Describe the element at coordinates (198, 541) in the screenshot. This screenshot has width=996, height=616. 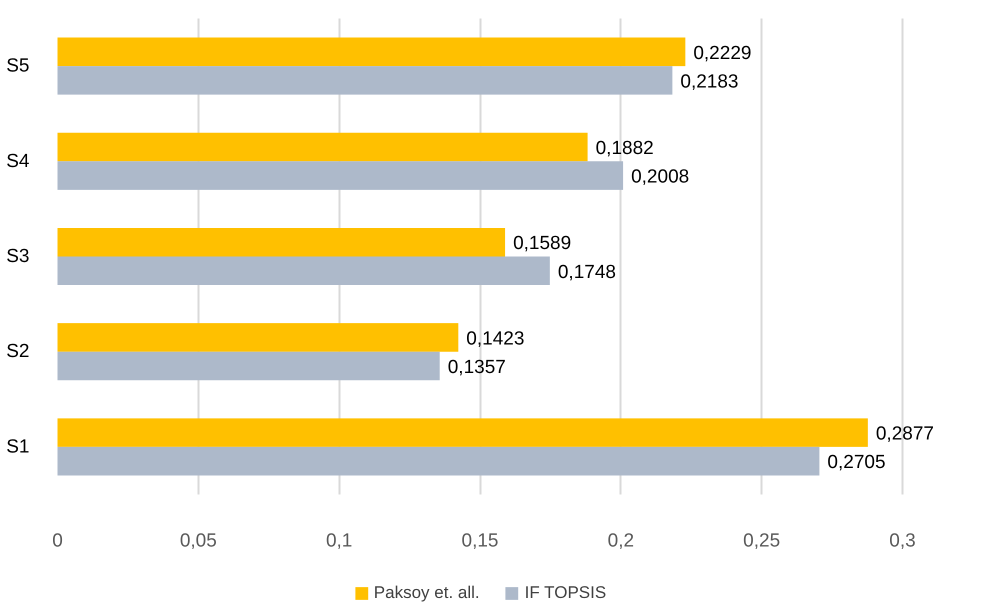
I see `x-tick-label: 0,05` at that location.